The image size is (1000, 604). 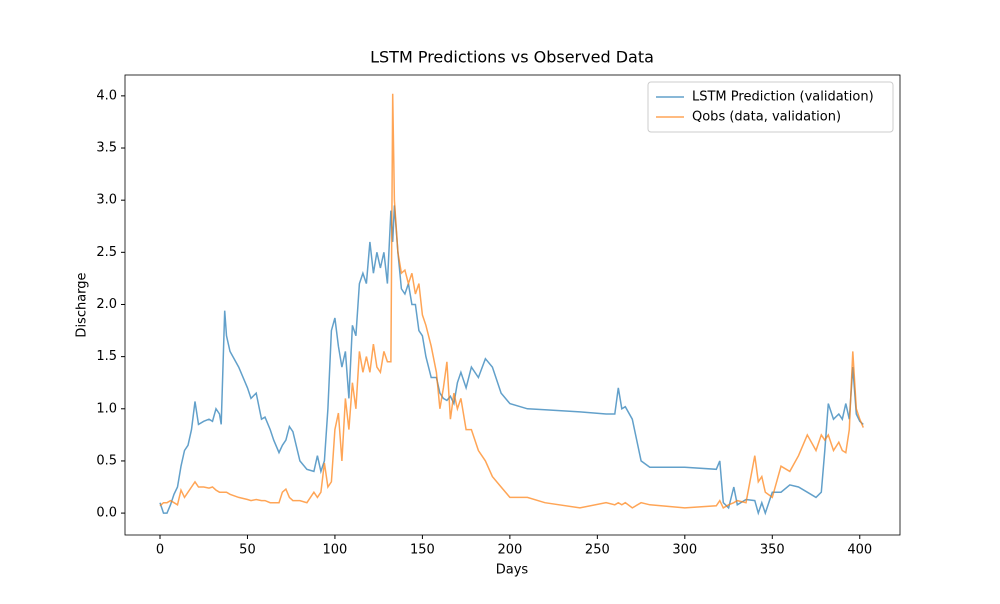 I want to click on y-tick-label: 2.5, so click(x=106, y=252).